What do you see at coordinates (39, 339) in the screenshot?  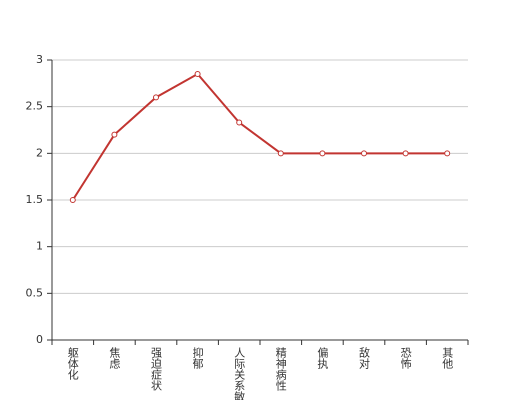 I see `y-tick-label: 0` at bounding box center [39, 339].